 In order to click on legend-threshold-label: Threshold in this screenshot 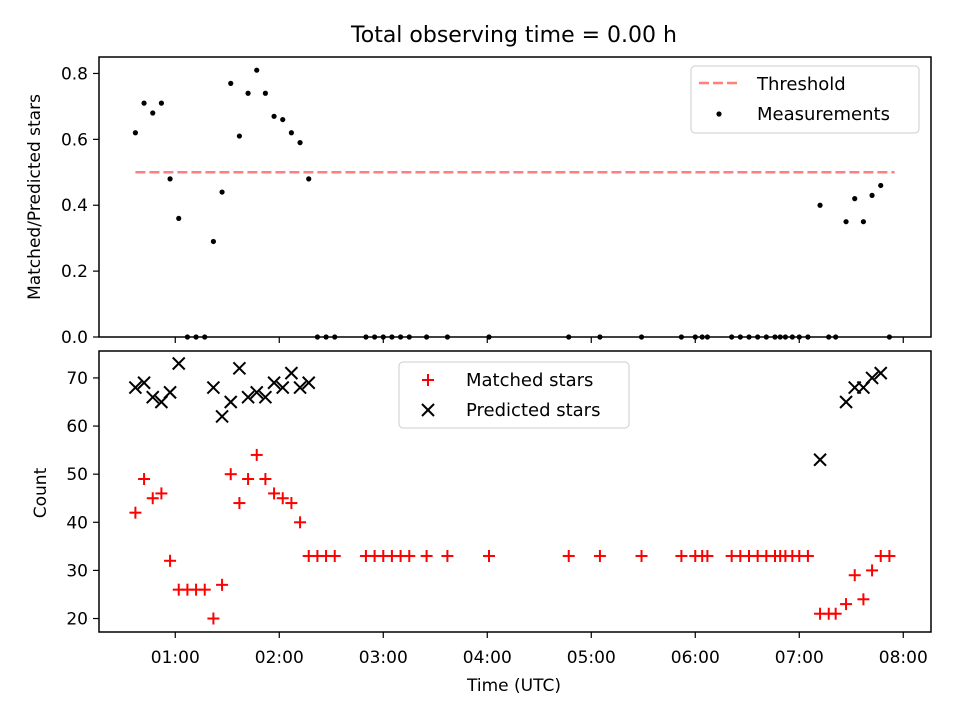, I will do `click(801, 84)`.